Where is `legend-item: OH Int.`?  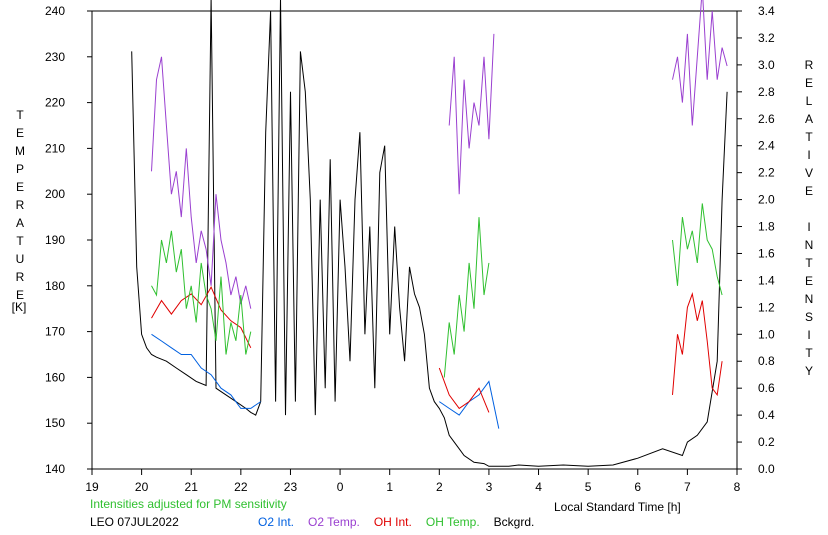
legend-item: OH Int. is located at coordinates (392, 522).